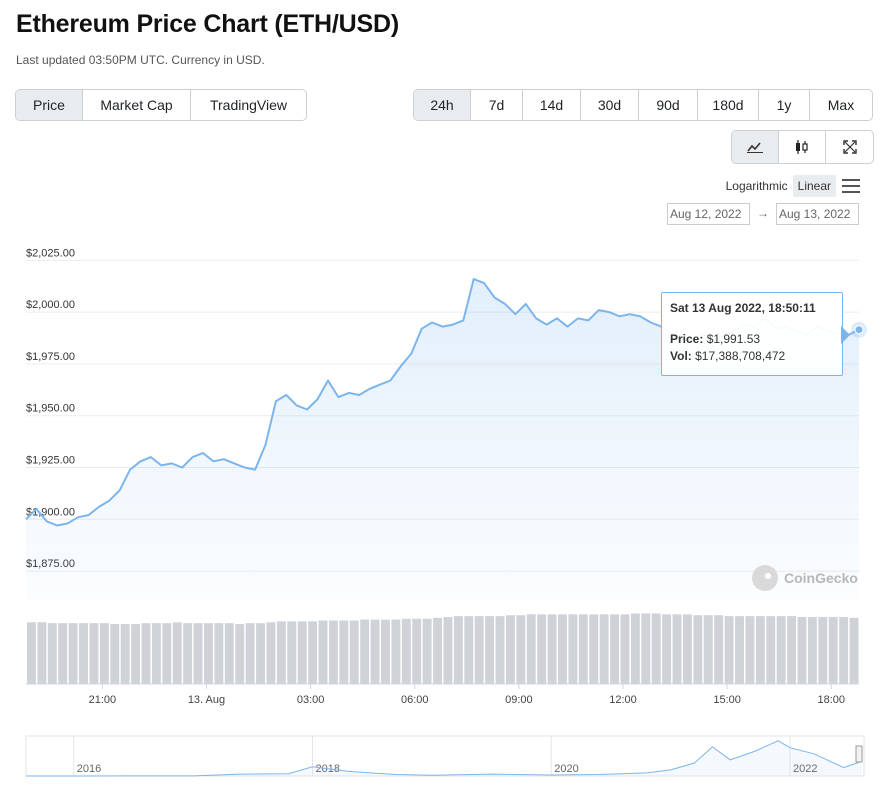 Image resolution: width=880 pixels, height=797 pixels. What do you see at coordinates (841, 105) in the screenshot?
I see `range-max: Max` at bounding box center [841, 105].